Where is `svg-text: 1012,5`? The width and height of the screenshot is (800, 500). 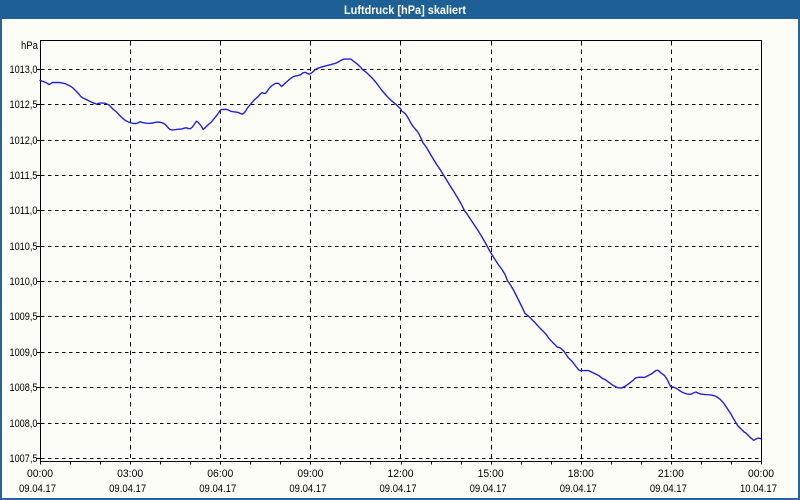
svg-text: 1012,5 is located at coordinates (24, 105).